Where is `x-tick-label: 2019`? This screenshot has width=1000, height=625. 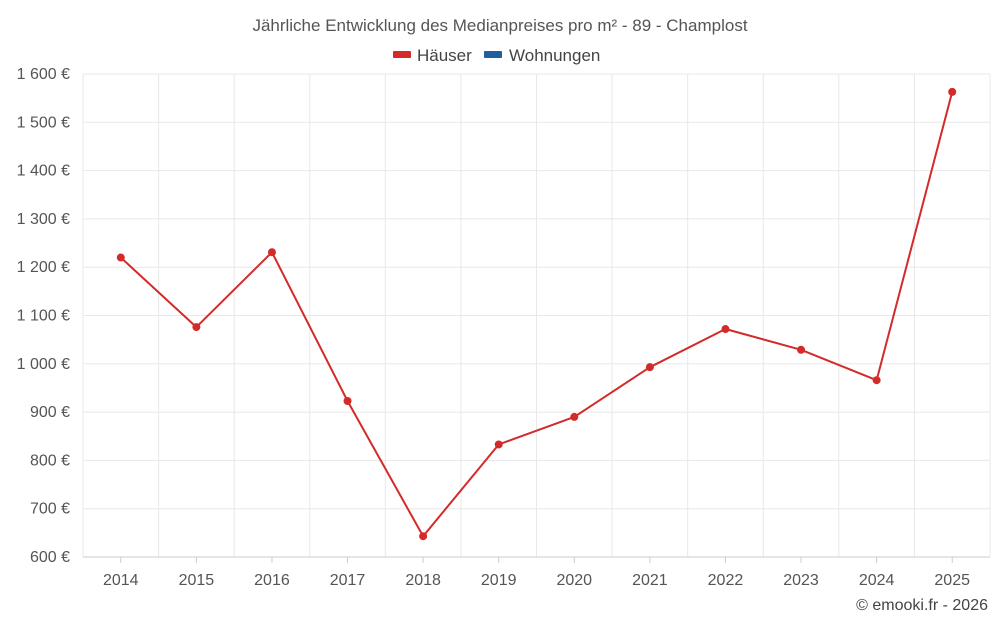 x-tick-label: 2019 is located at coordinates (499, 580).